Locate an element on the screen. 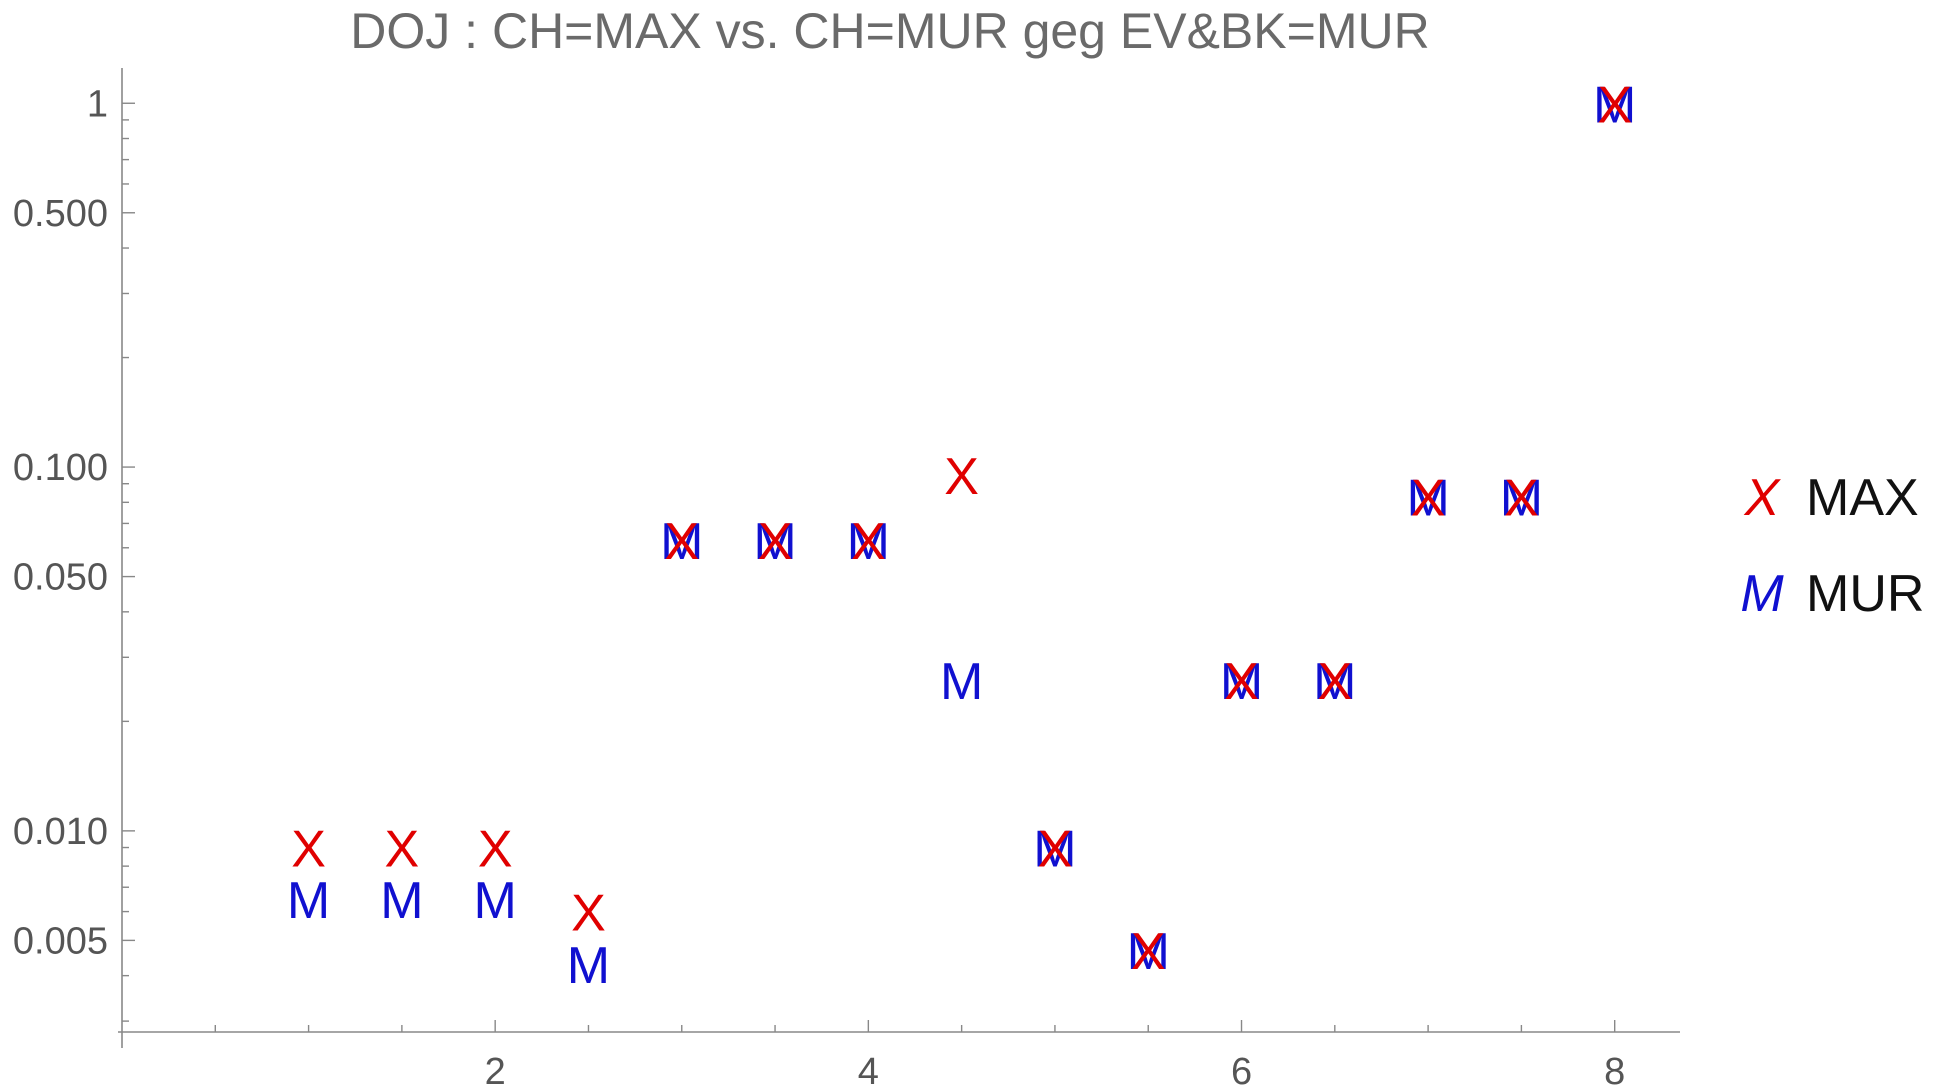 Image resolution: width=1951 pixels, height=1089 pixels. y-tick-label: 0.050 is located at coordinates (60, 578).